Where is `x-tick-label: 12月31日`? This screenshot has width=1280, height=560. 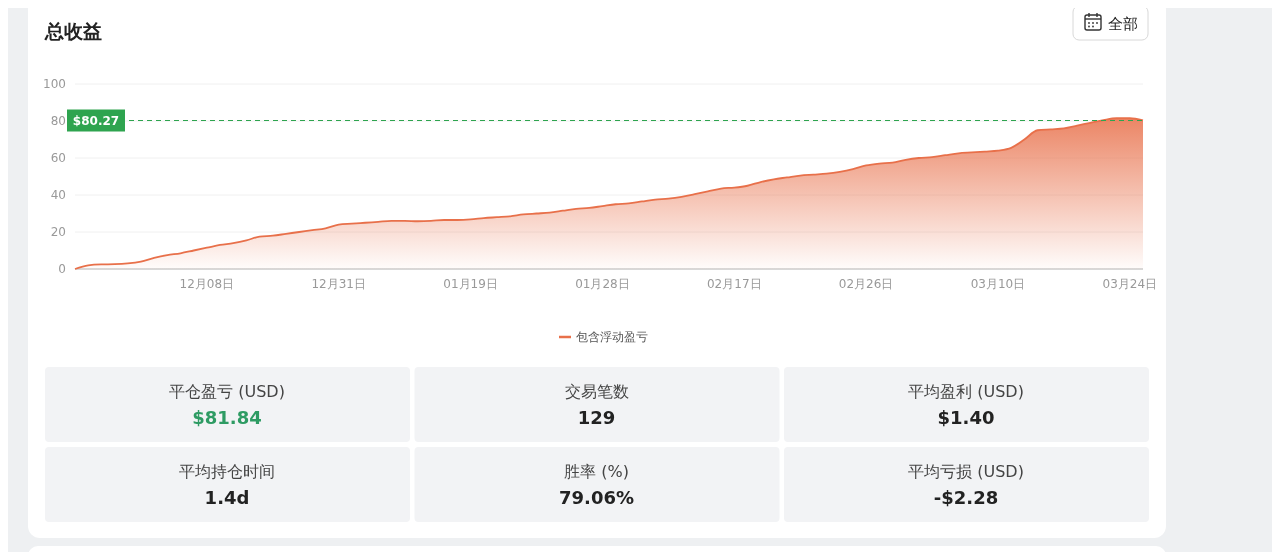 x-tick-label: 12月31日 is located at coordinates (338, 284).